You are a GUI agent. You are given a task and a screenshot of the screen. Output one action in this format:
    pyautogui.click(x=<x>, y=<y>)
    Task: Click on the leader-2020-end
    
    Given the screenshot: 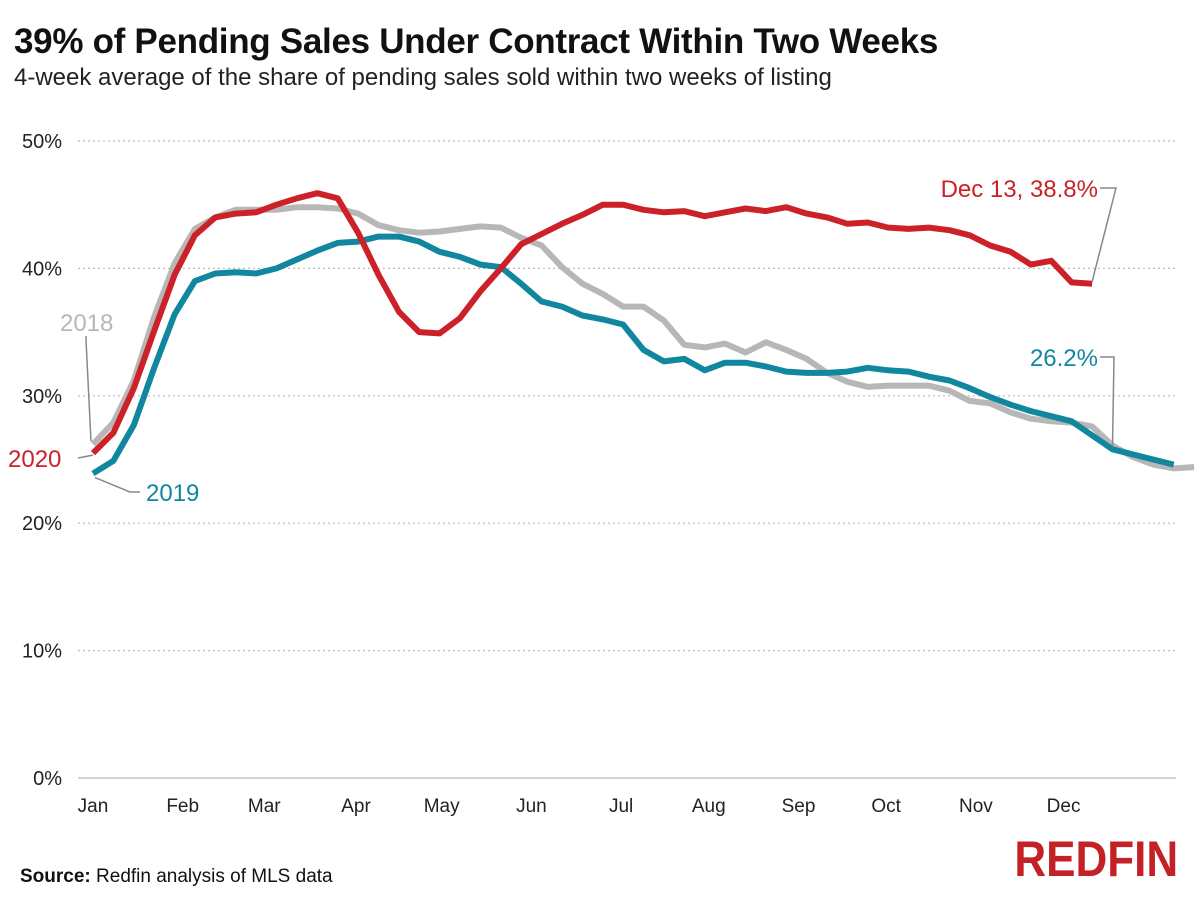 What is the action you would take?
    pyautogui.click(x=1104, y=234)
    